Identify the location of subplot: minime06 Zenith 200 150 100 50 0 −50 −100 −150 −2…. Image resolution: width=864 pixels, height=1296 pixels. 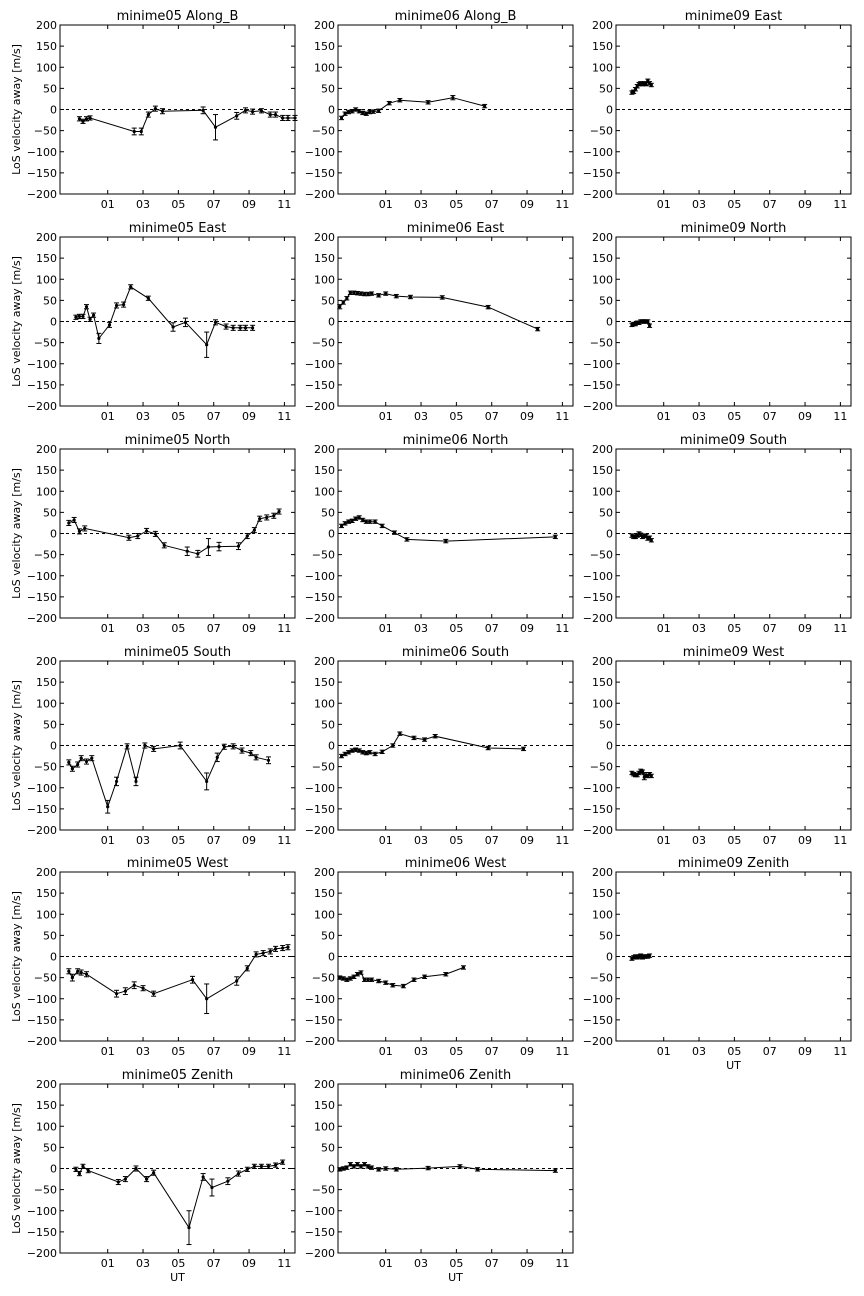
(439, 1176).